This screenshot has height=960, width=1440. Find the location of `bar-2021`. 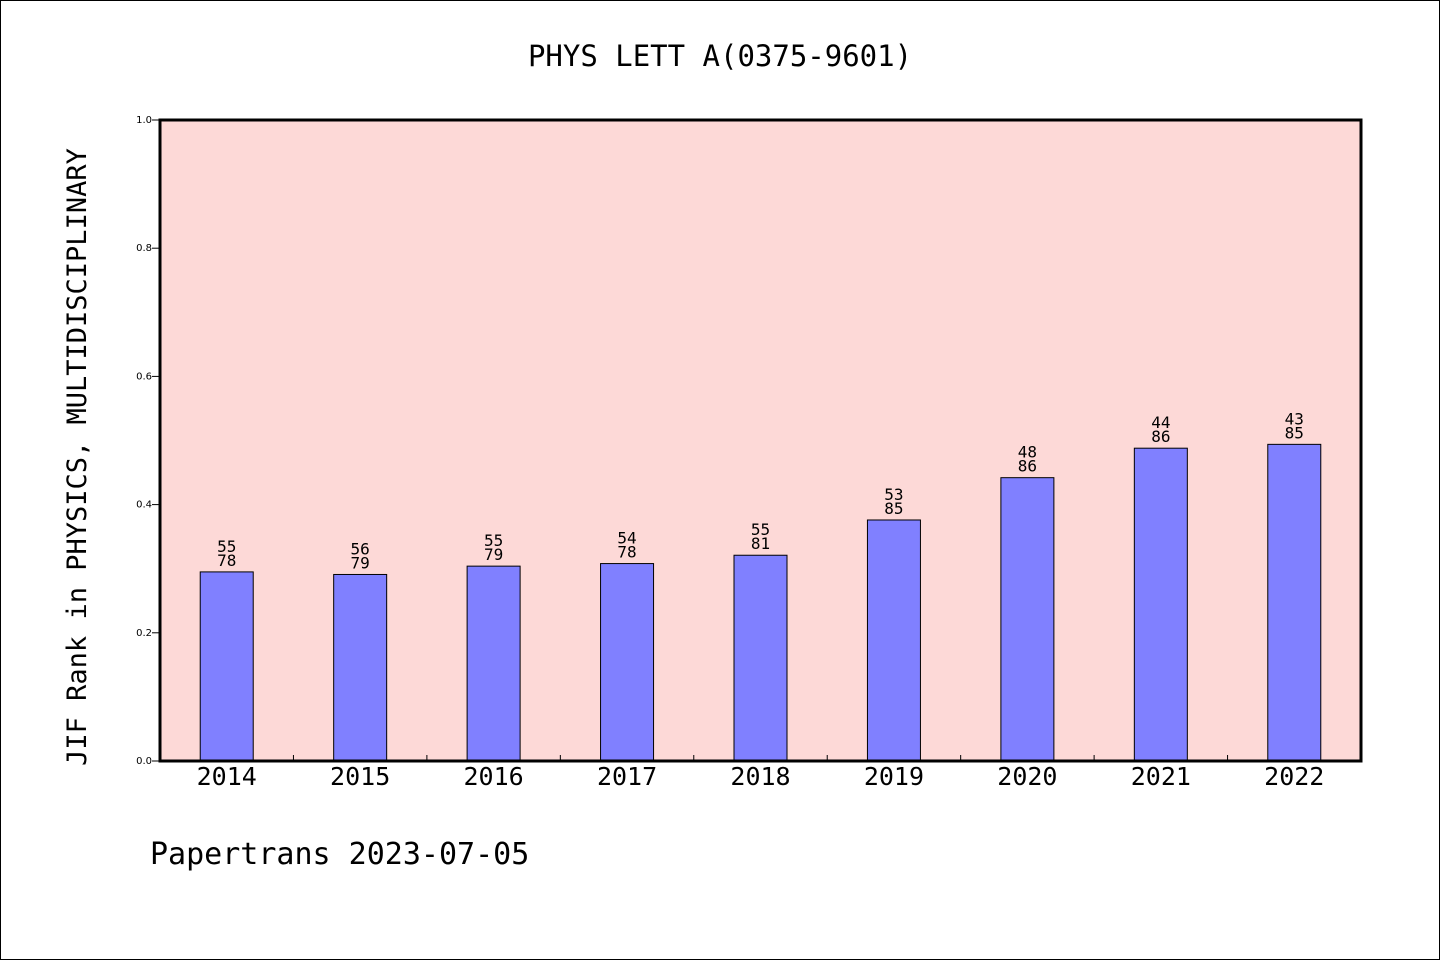

bar-2021 is located at coordinates (1160, 604).